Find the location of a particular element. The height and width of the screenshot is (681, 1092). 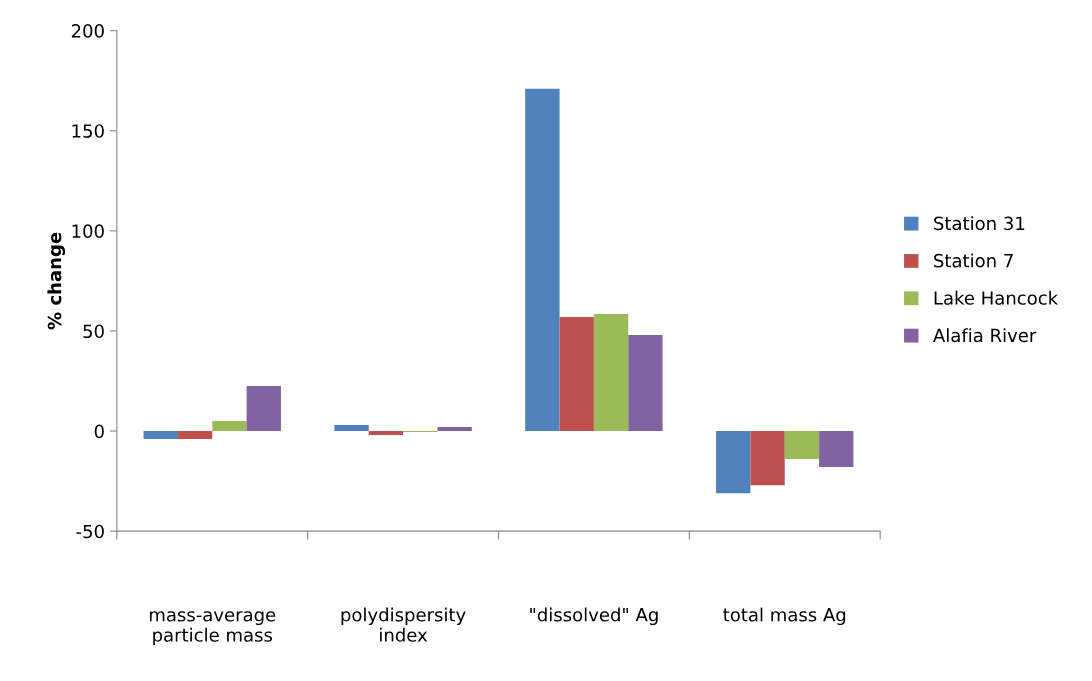

y-tick-label: -50 is located at coordinates (90, 531).